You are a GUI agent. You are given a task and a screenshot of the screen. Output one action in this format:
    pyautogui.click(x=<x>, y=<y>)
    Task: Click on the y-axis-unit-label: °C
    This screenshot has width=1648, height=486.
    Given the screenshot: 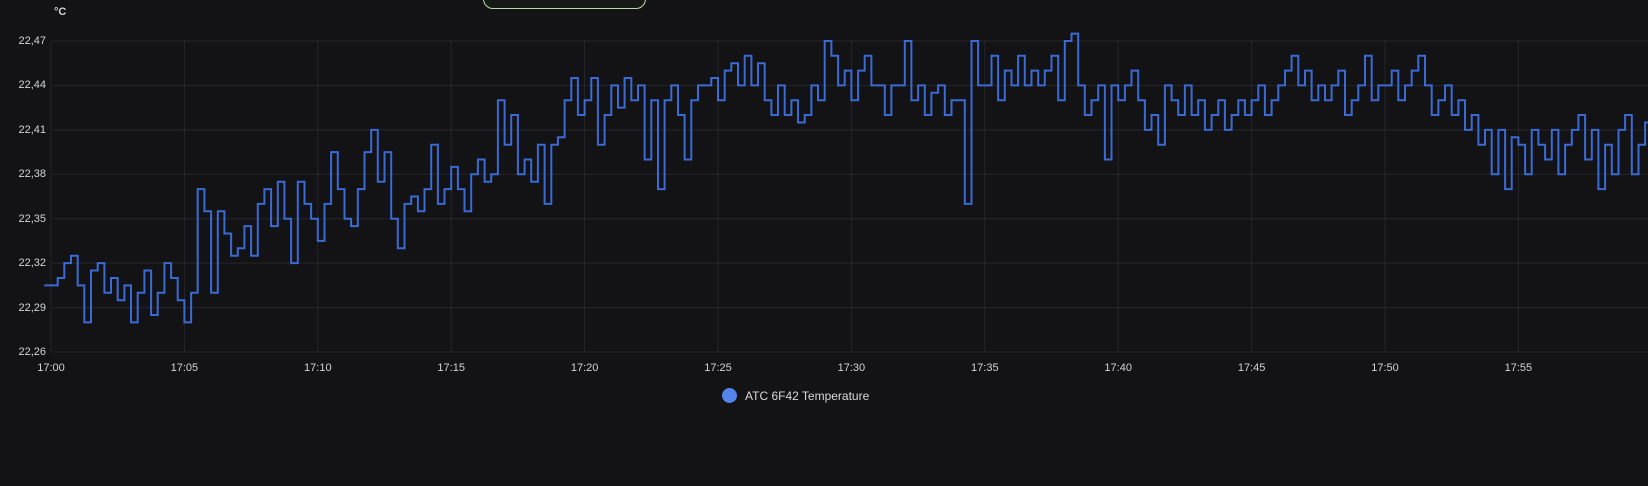 What is the action you would take?
    pyautogui.click(x=60, y=12)
    